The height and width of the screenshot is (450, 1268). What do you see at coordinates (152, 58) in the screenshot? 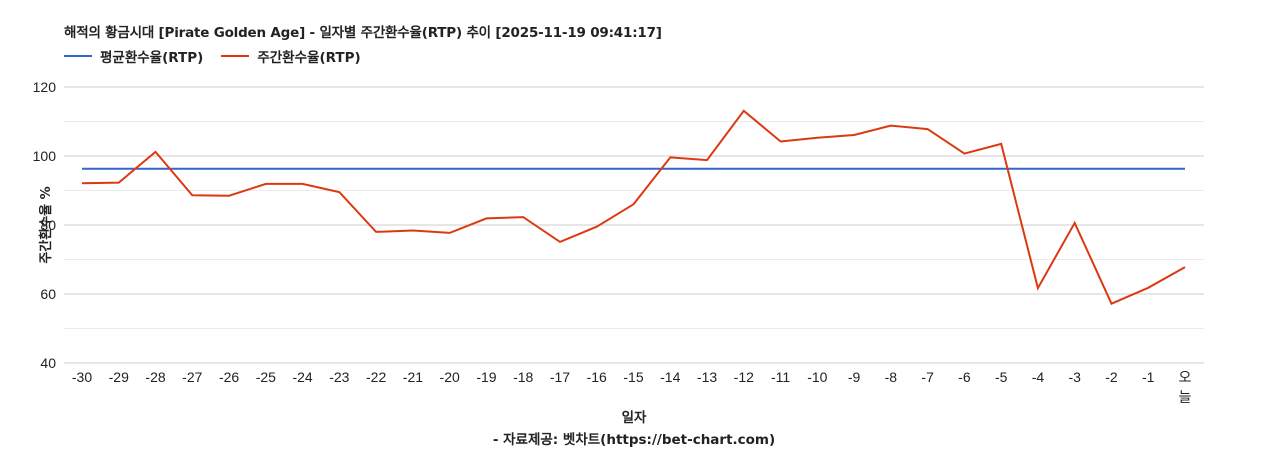
I see `legend-label: 평균환수율(RTP)` at bounding box center [152, 58].